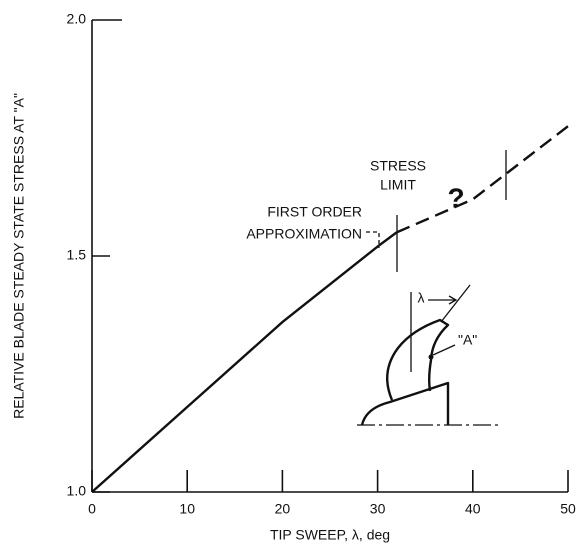  What do you see at coordinates (398, 185) in the screenshot?
I see `annotation: LIMIT` at bounding box center [398, 185].